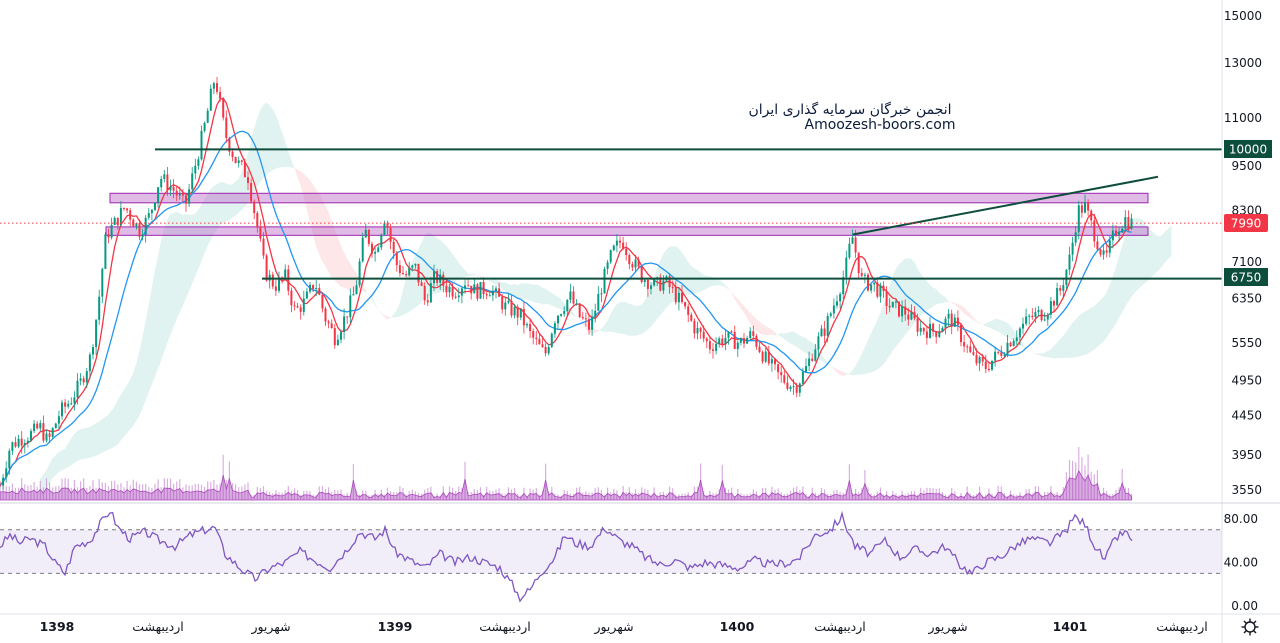 This screenshot has width=1280, height=643. What do you see at coordinates (1250, 627) in the screenshot?
I see `settings-gear-icon` at bounding box center [1250, 627].